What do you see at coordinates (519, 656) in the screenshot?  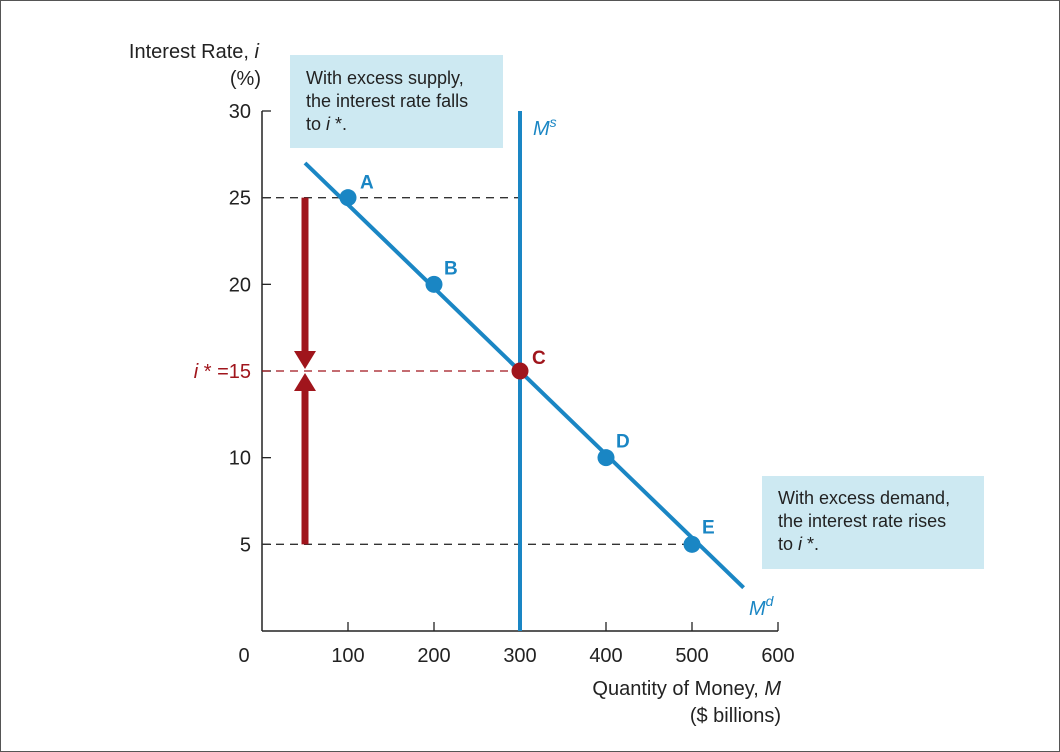 I see `x-tick-label: 300` at bounding box center [519, 656].